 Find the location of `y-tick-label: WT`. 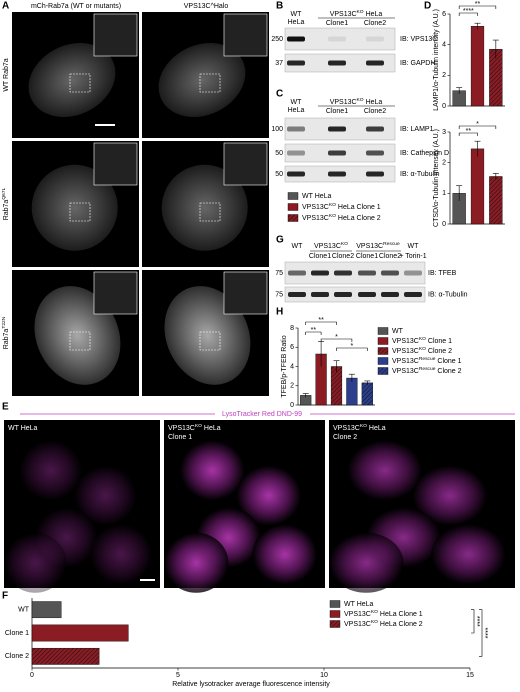

y-tick-label: WT is located at coordinates (24, 610).